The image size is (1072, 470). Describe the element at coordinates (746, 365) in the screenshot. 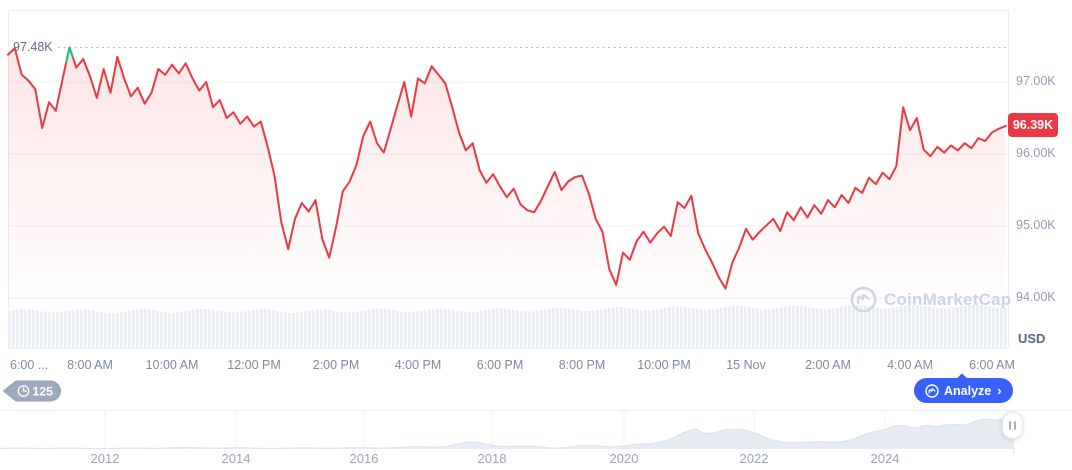

I see `x-axis-tick-label: 15 Nov` at that location.